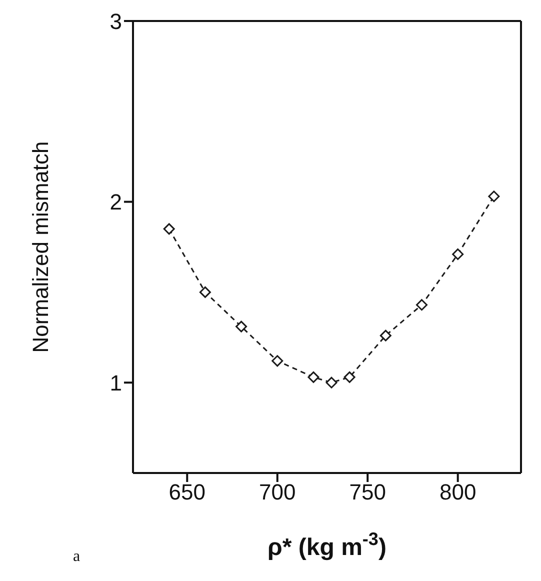 The height and width of the screenshot is (581, 541). What do you see at coordinates (367, 492) in the screenshot?
I see `x-tick-label: 750` at bounding box center [367, 492].